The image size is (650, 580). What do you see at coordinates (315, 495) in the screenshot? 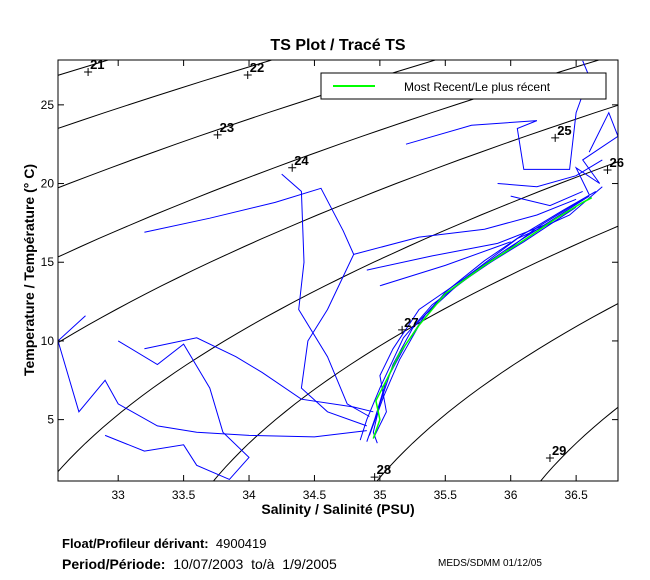
I see `x-tick-label: 34.5` at bounding box center [315, 495].